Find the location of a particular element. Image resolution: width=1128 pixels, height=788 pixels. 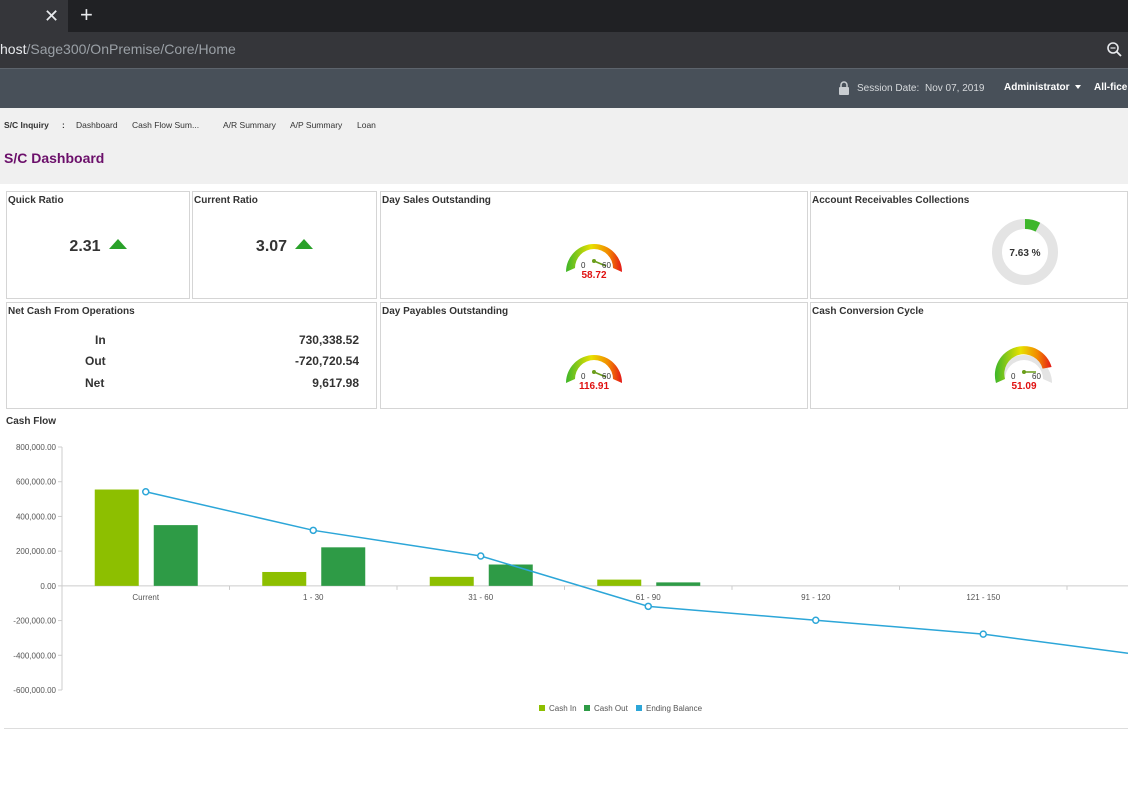

widget-title: Day Payables Outstanding is located at coordinates (445, 311).